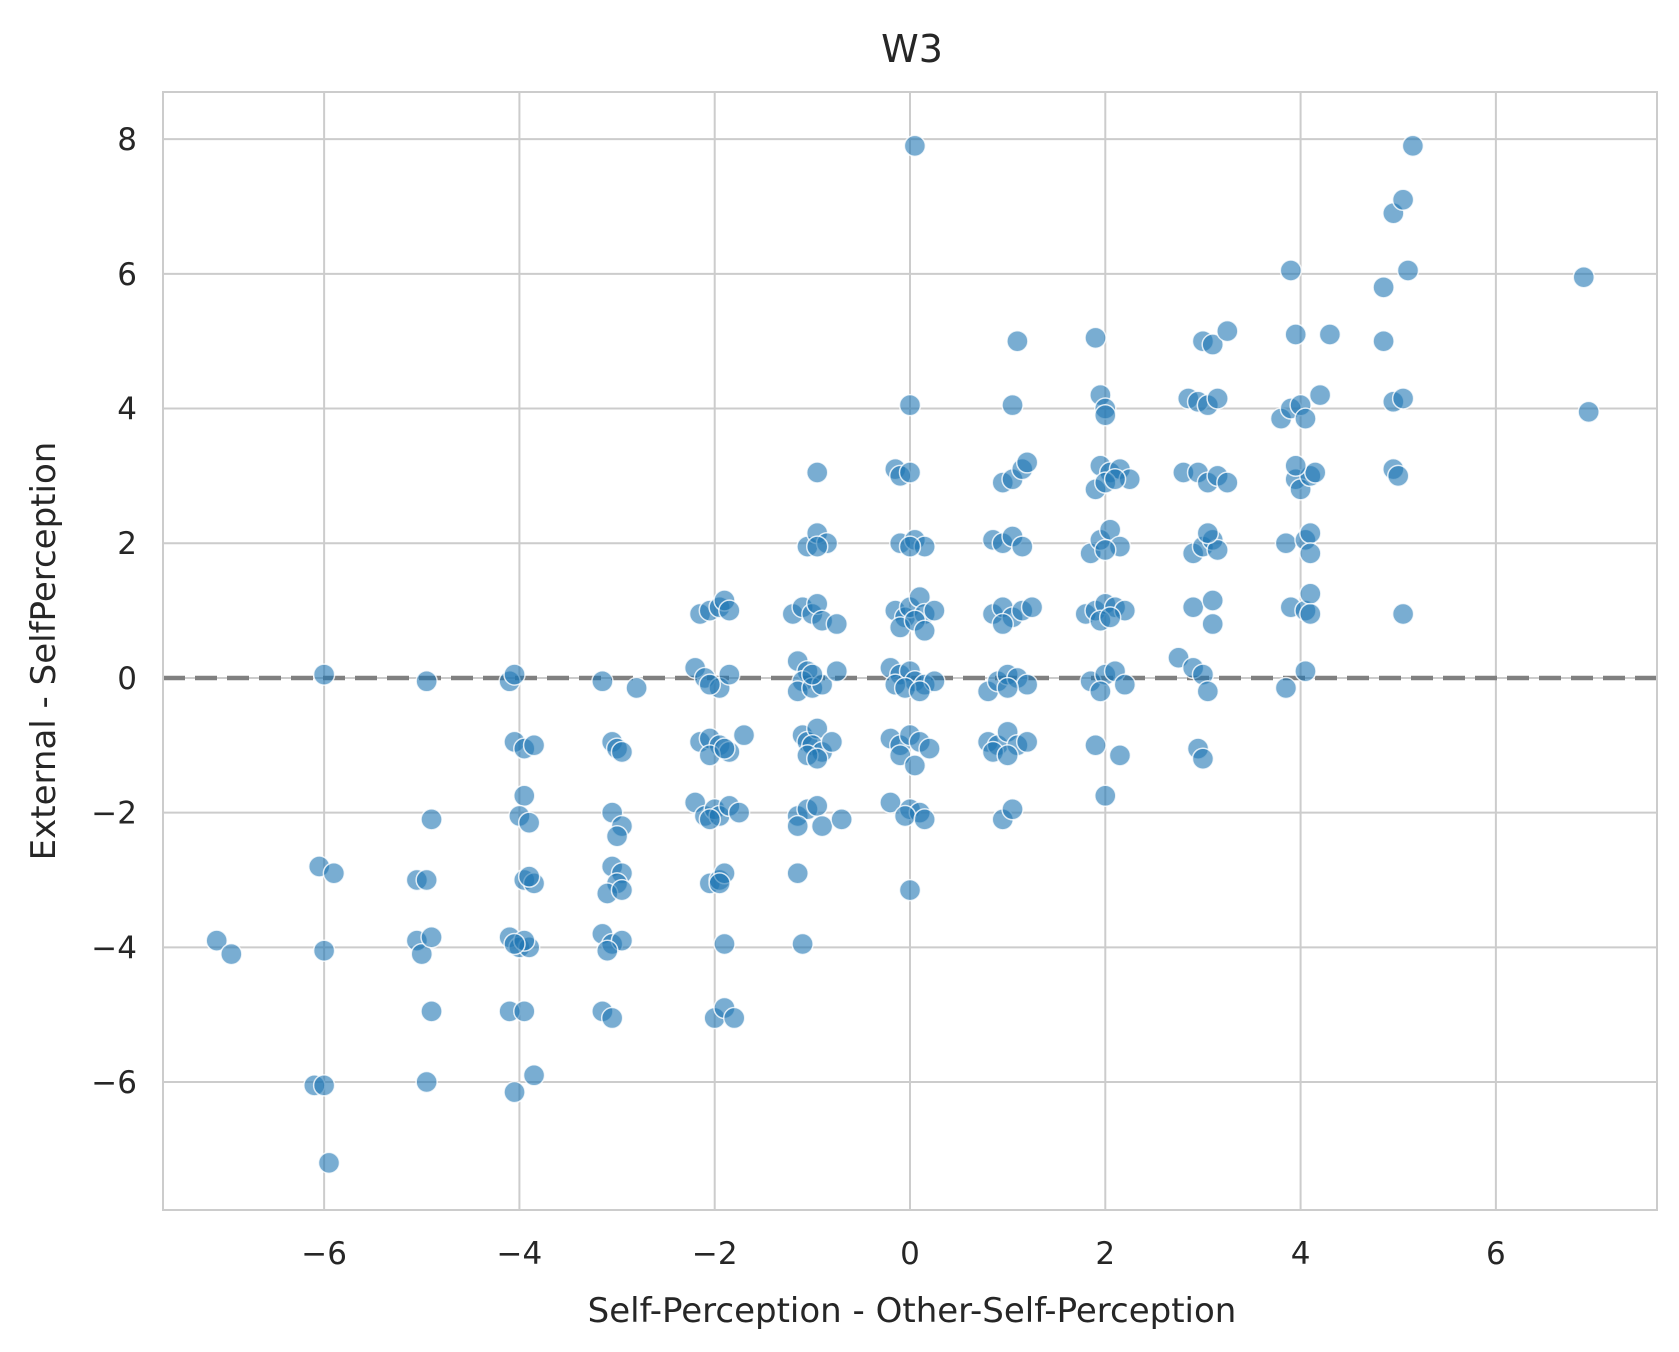  I want to click on x-tick-label: −4, so click(520, 1254).